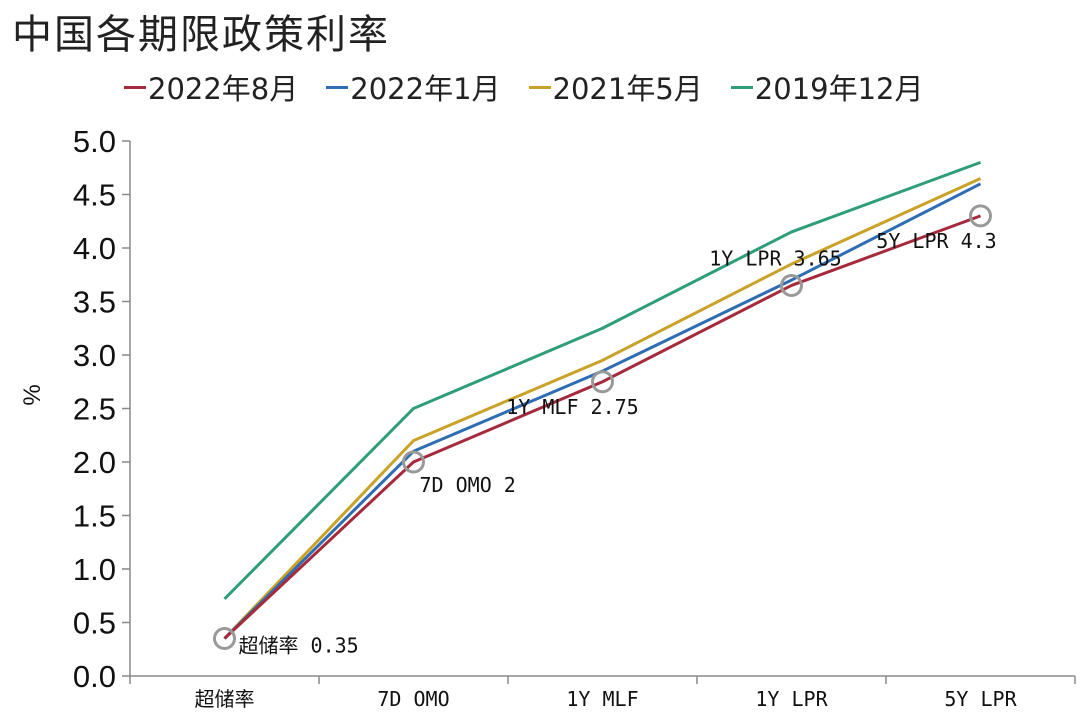 Image resolution: width=1080 pixels, height=713 pixels. What do you see at coordinates (413, 699) in the screenshot?
I see `x-tick-label: 7D OMO` at bounding box center [413, 699].